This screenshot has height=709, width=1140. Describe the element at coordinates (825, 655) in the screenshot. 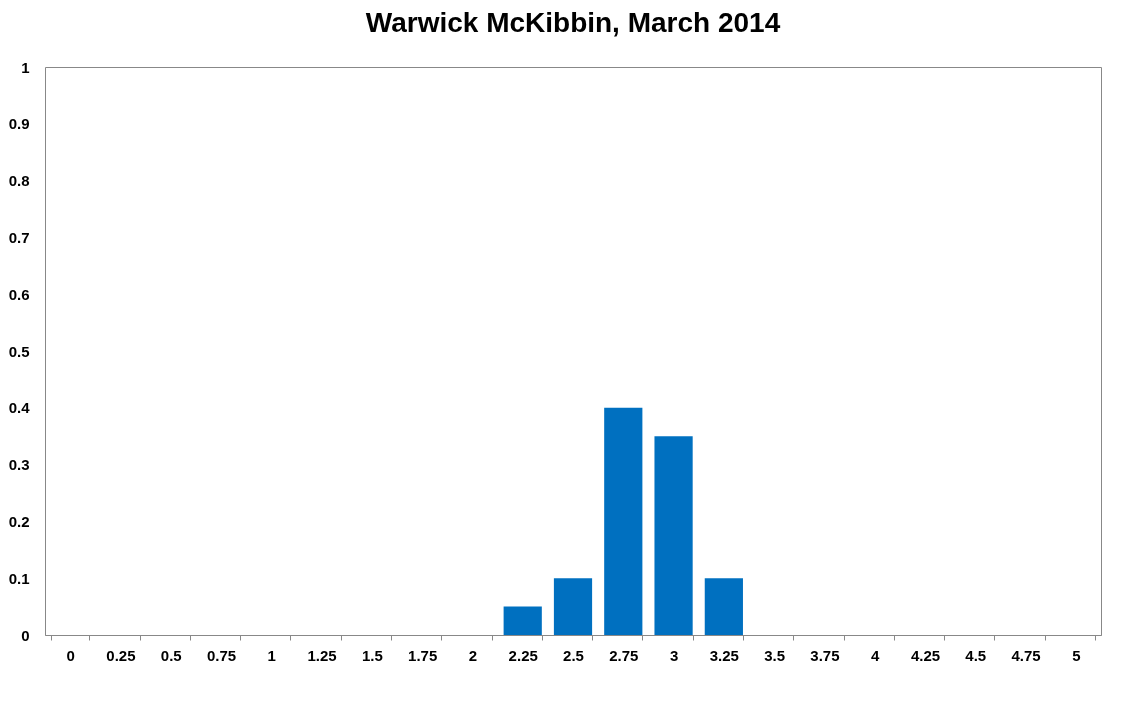

I see `x-tick-label: 3.75` at that location.